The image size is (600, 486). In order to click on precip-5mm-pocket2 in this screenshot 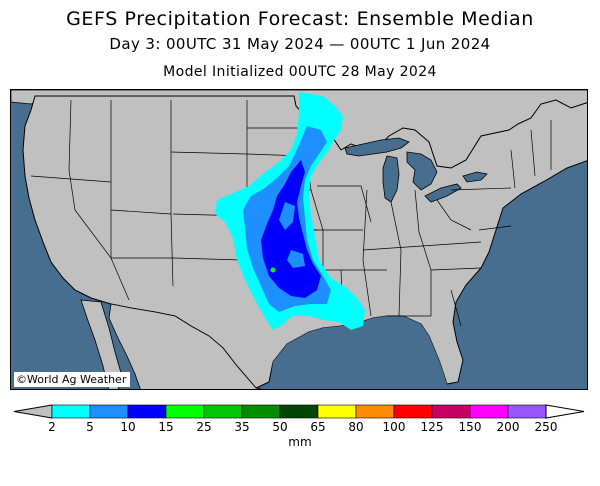, I will do `click(296, 259)`.